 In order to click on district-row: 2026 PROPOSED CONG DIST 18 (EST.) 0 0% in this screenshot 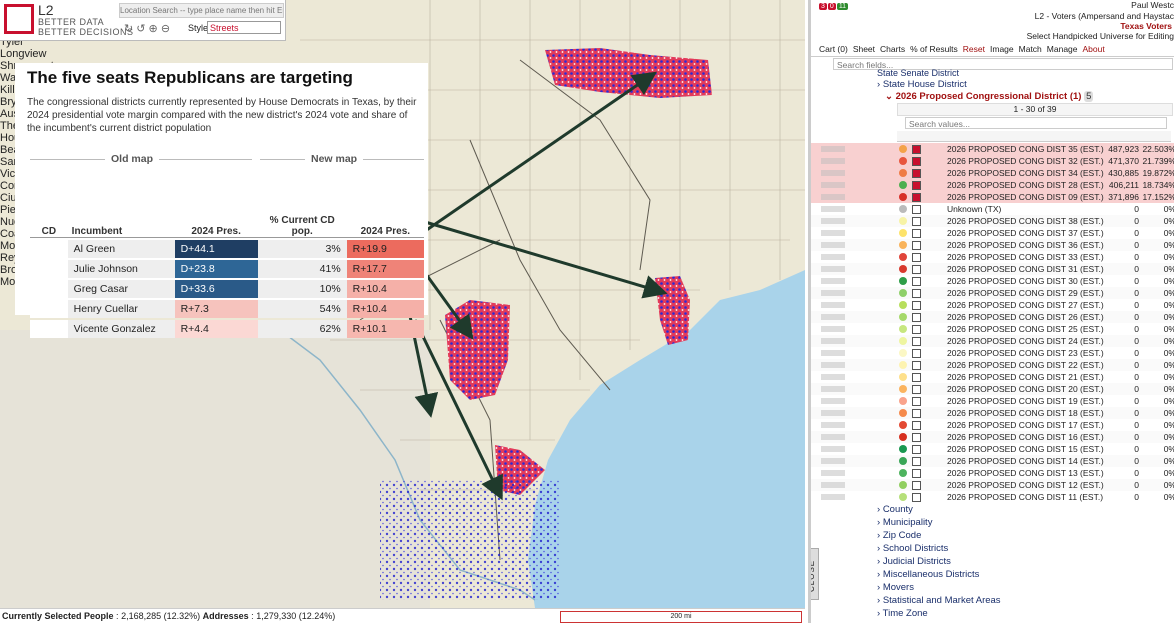, I will do `click(992, 413)`.